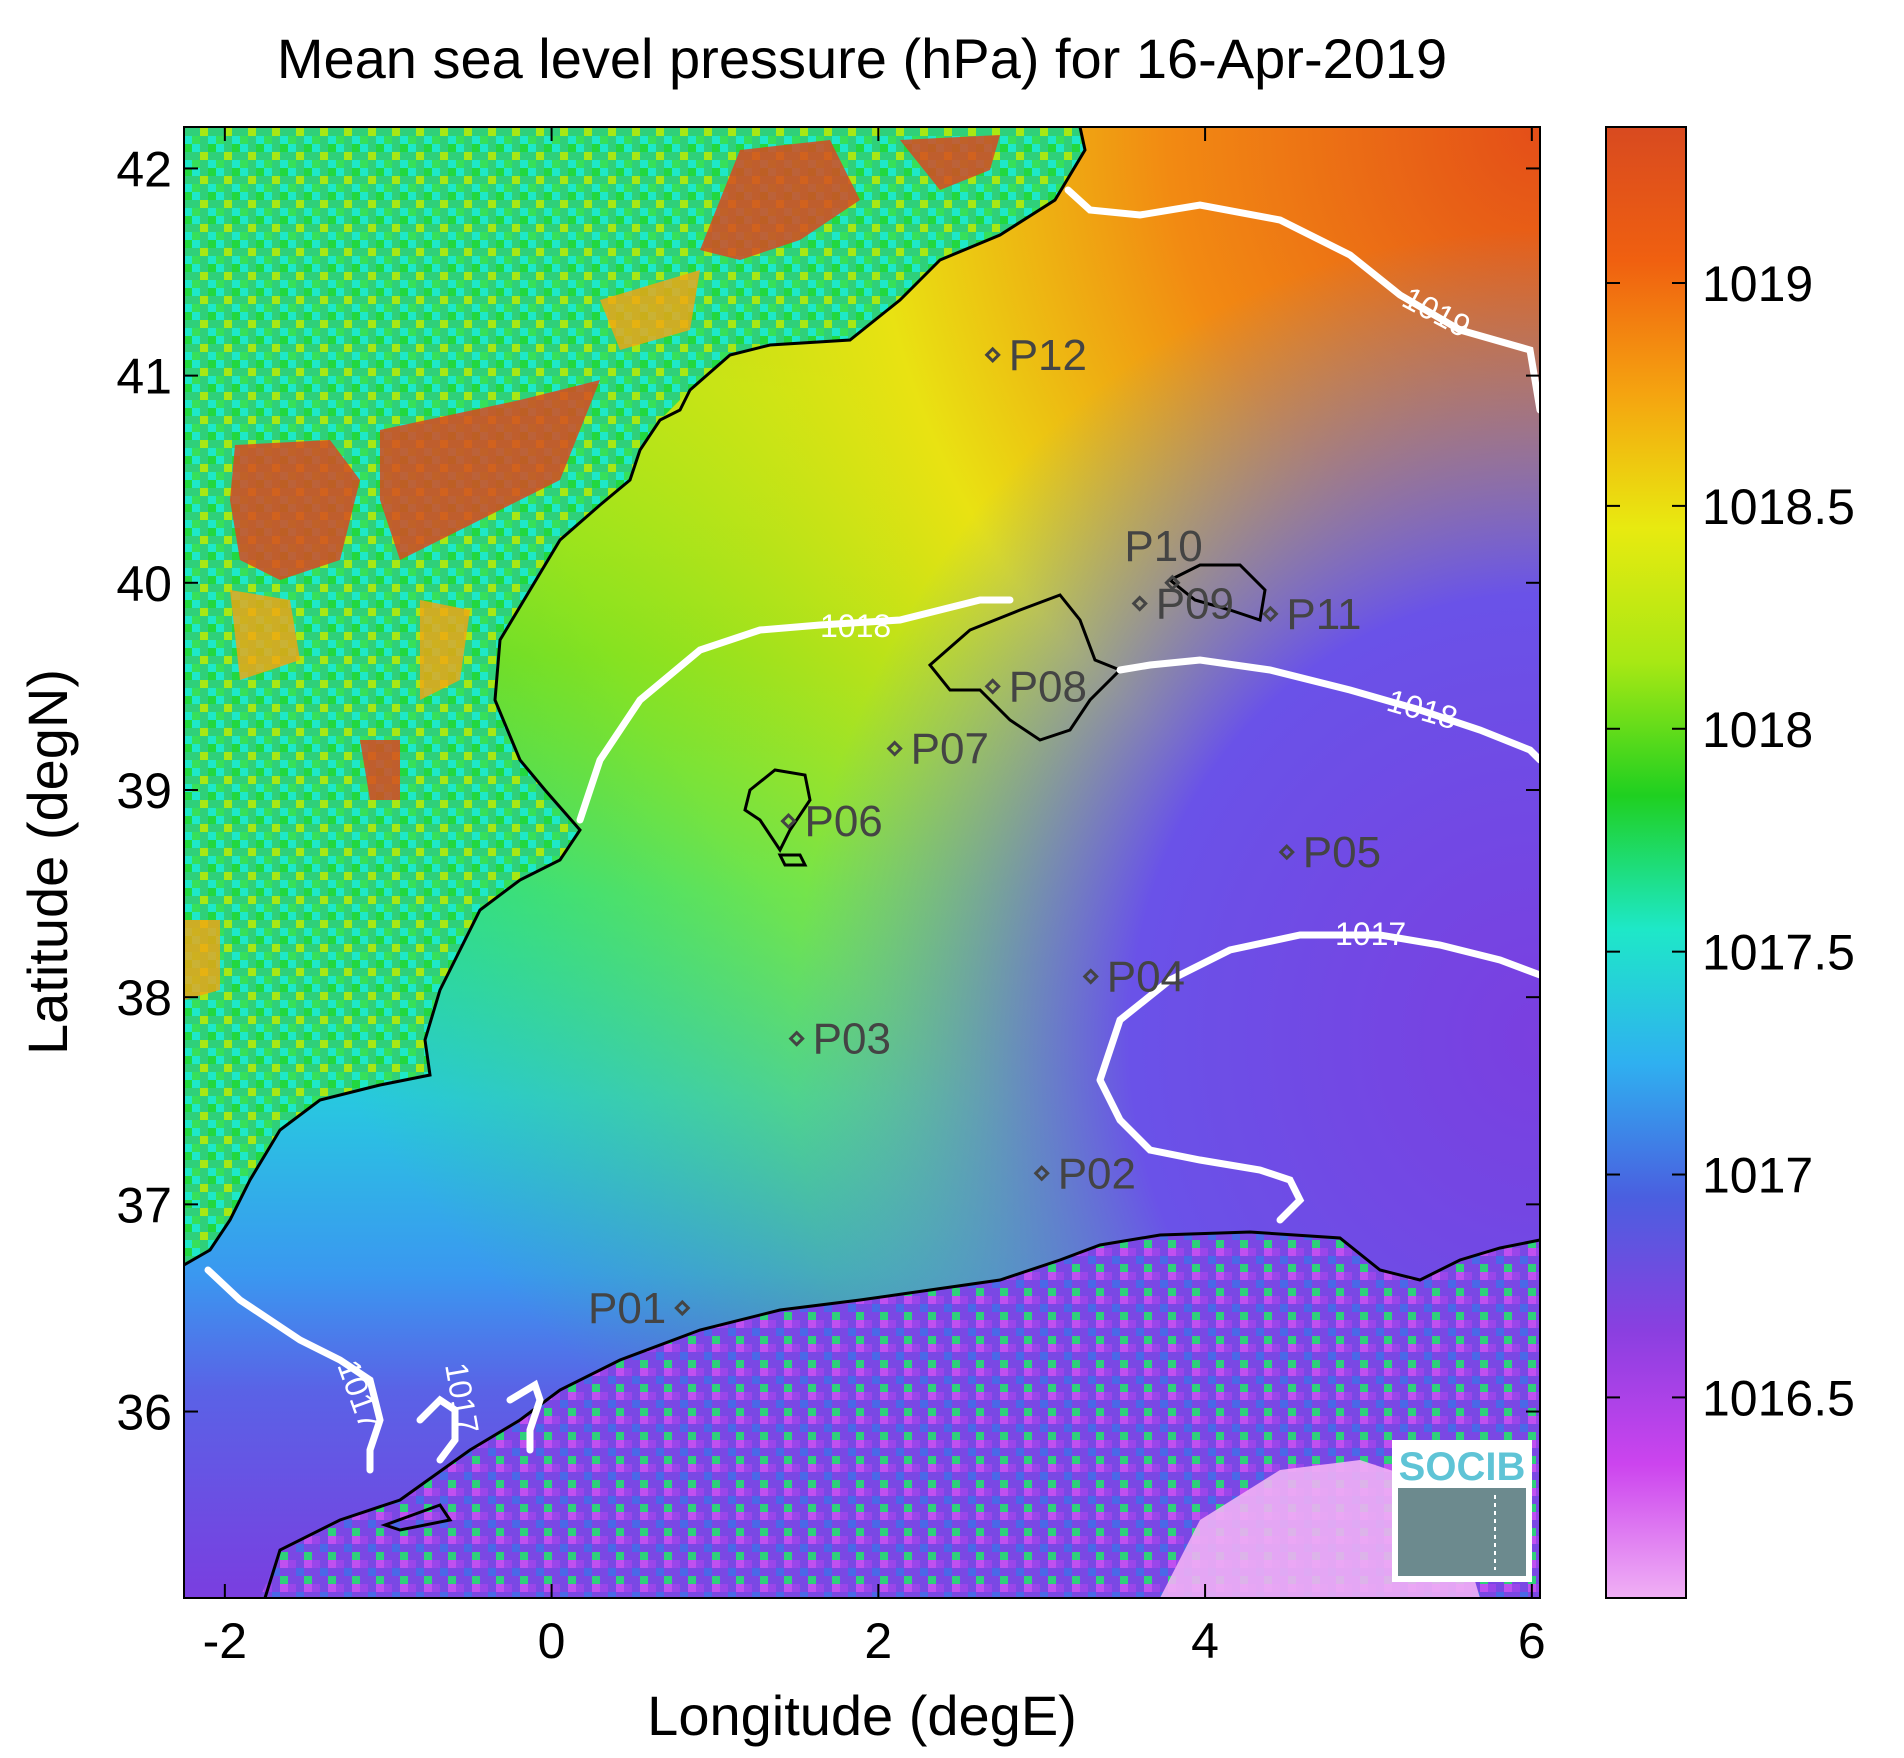  I want to click on station-label: P03, so click(852, 1039).